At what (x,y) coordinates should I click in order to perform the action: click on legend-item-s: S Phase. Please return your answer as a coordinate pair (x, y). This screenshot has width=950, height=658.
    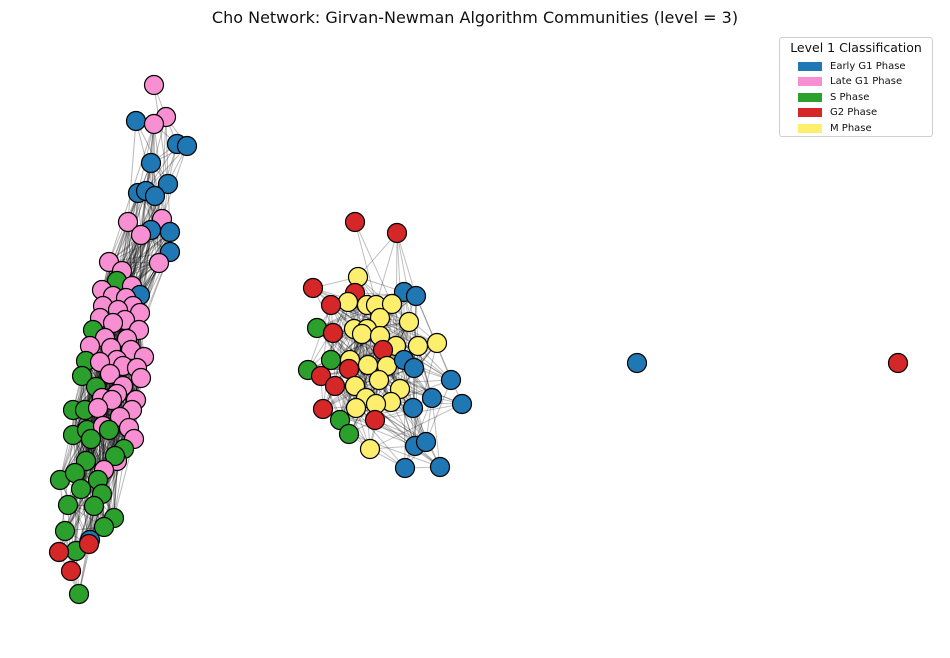
    Looking at the image, I should click on (833, 97).